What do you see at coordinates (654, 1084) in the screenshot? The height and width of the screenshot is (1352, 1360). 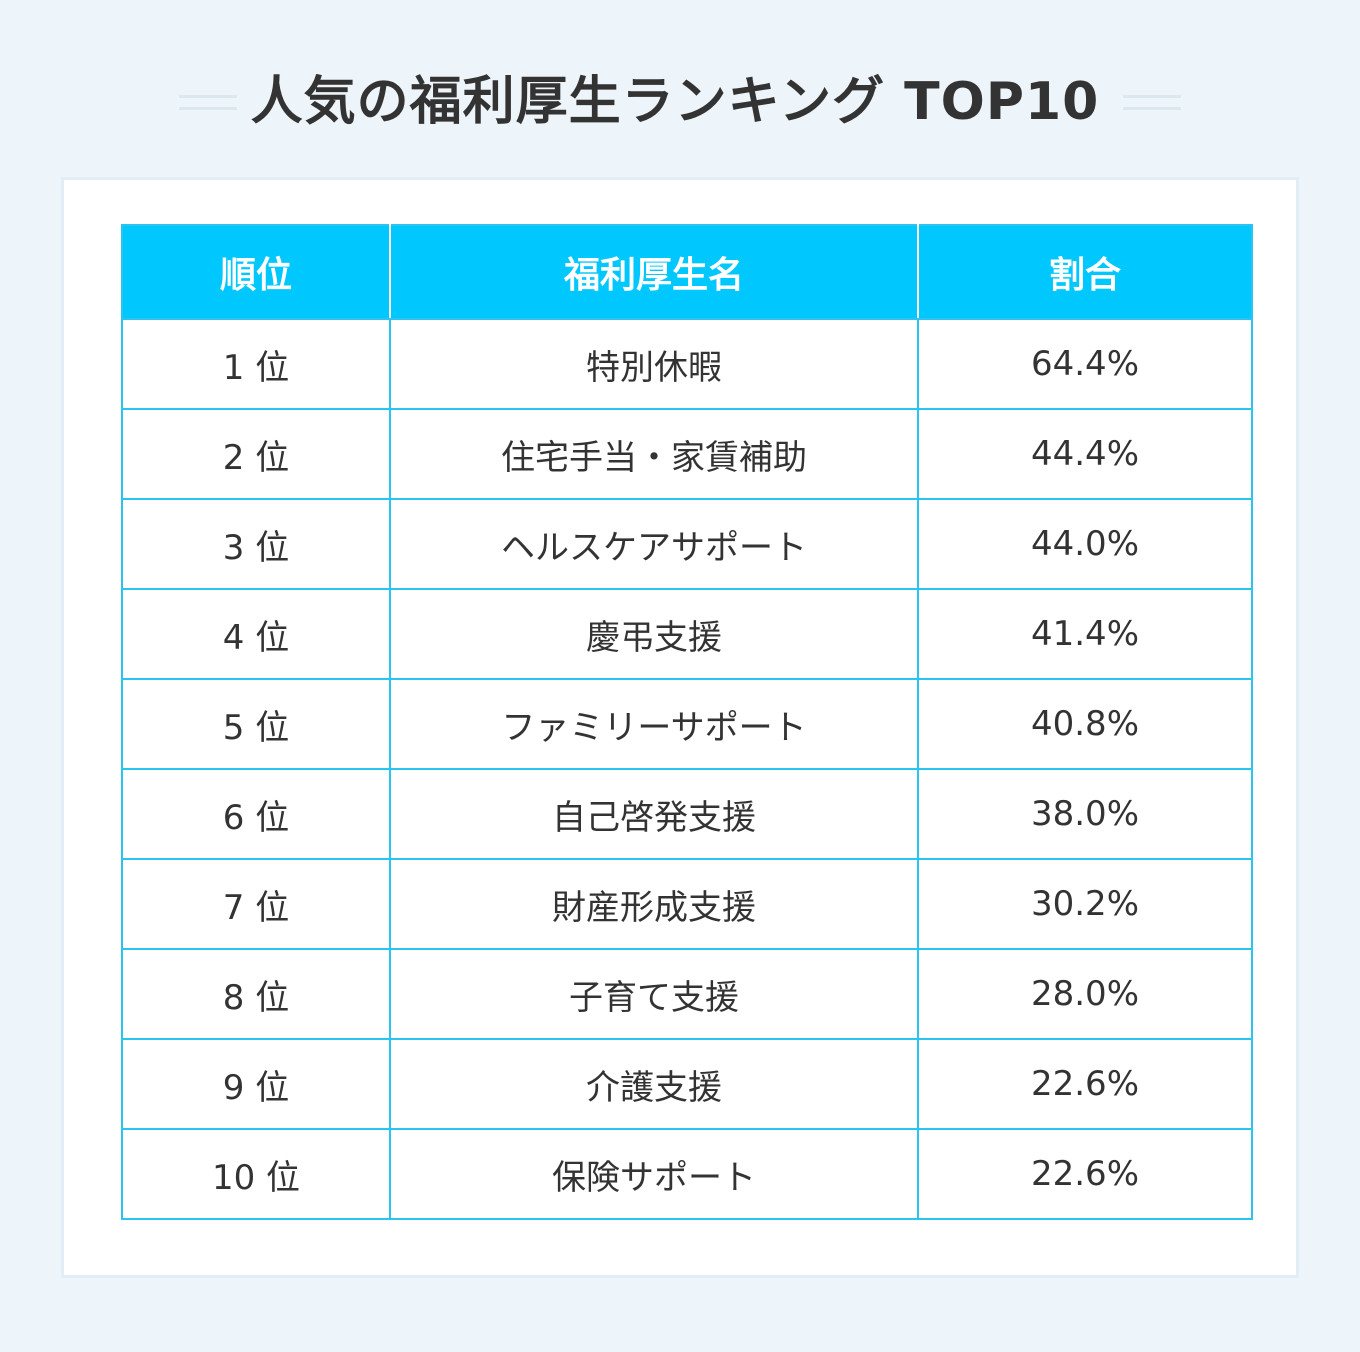 I see `benefit-name-cell: 介護支援` at bounding box center [654, 1084].